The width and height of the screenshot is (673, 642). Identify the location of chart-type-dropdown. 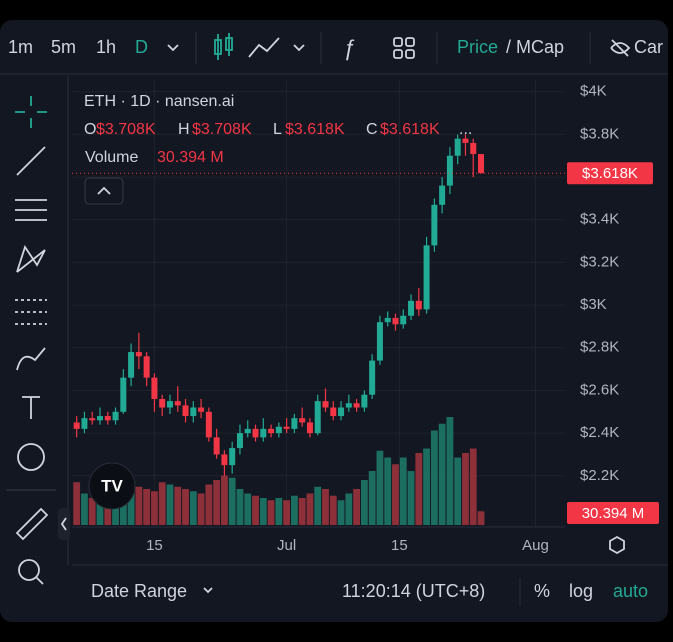
(299, 48).